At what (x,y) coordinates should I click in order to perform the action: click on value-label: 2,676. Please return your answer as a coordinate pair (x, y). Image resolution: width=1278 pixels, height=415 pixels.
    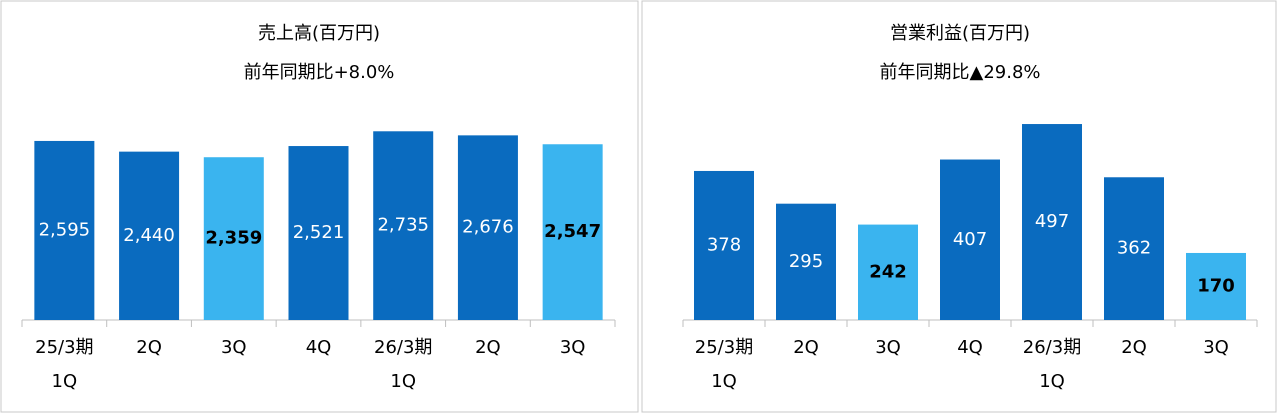
    Looking at the image, I should click on (488, 227).